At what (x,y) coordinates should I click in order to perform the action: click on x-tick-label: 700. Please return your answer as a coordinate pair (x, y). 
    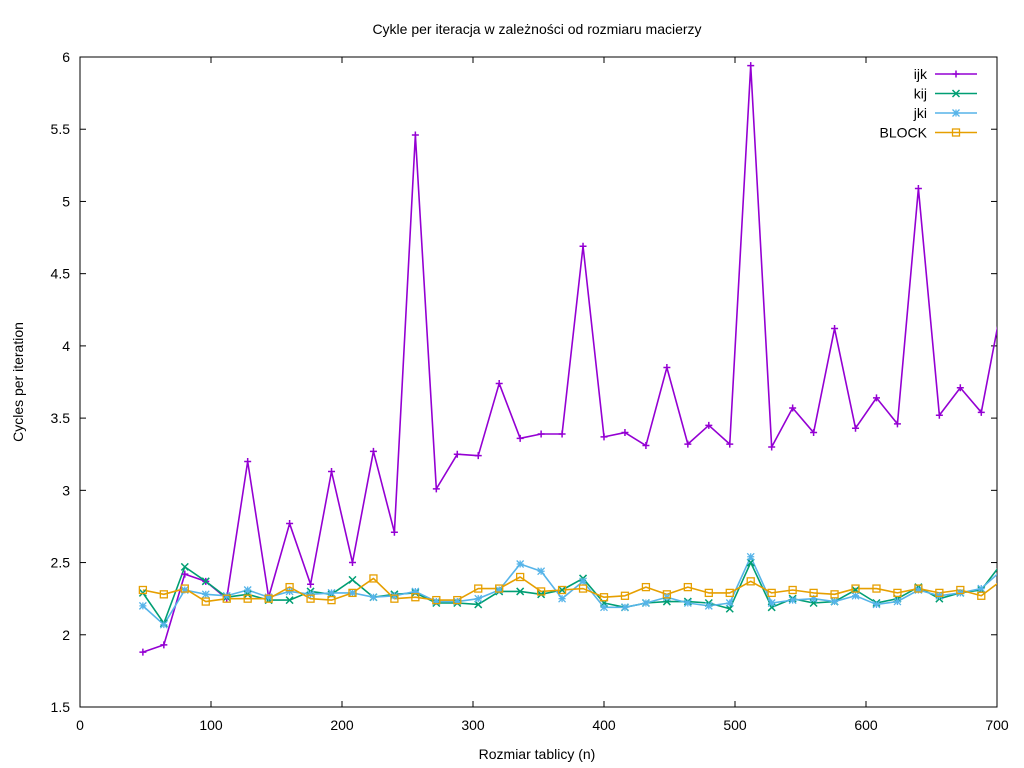
    Looking at the image, I should click on (997, 725).